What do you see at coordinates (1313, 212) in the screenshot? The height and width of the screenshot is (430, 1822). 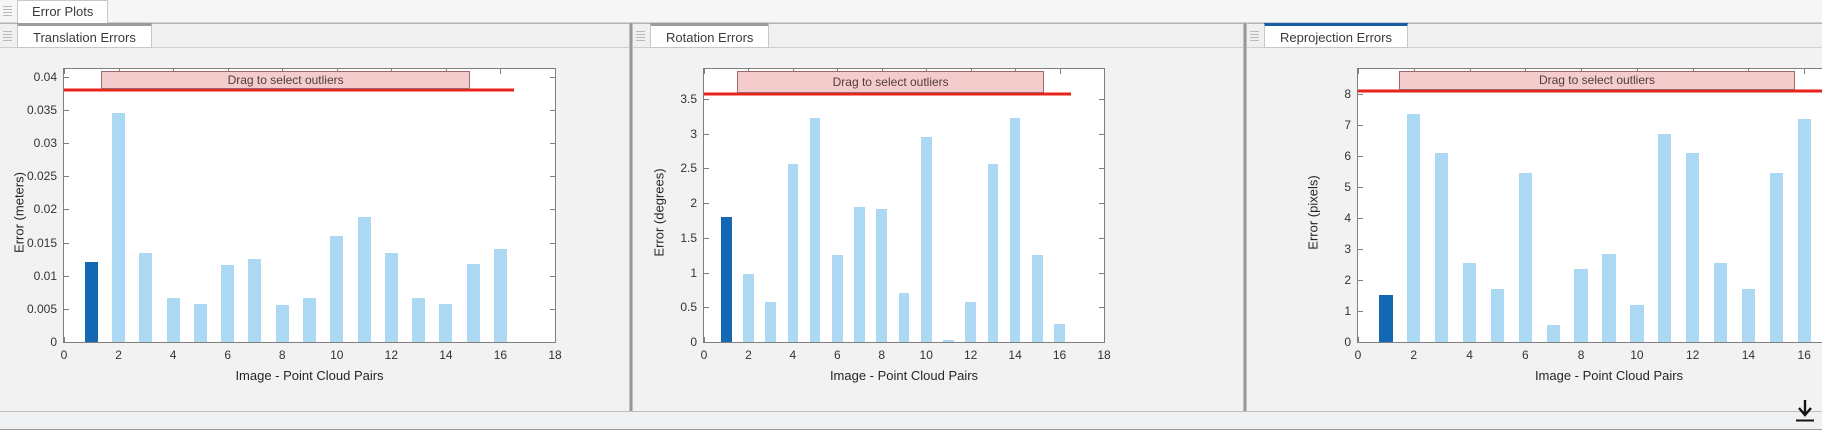 I see `y-axis-label: Error (pixels)` at bounding box center [1313, 212].